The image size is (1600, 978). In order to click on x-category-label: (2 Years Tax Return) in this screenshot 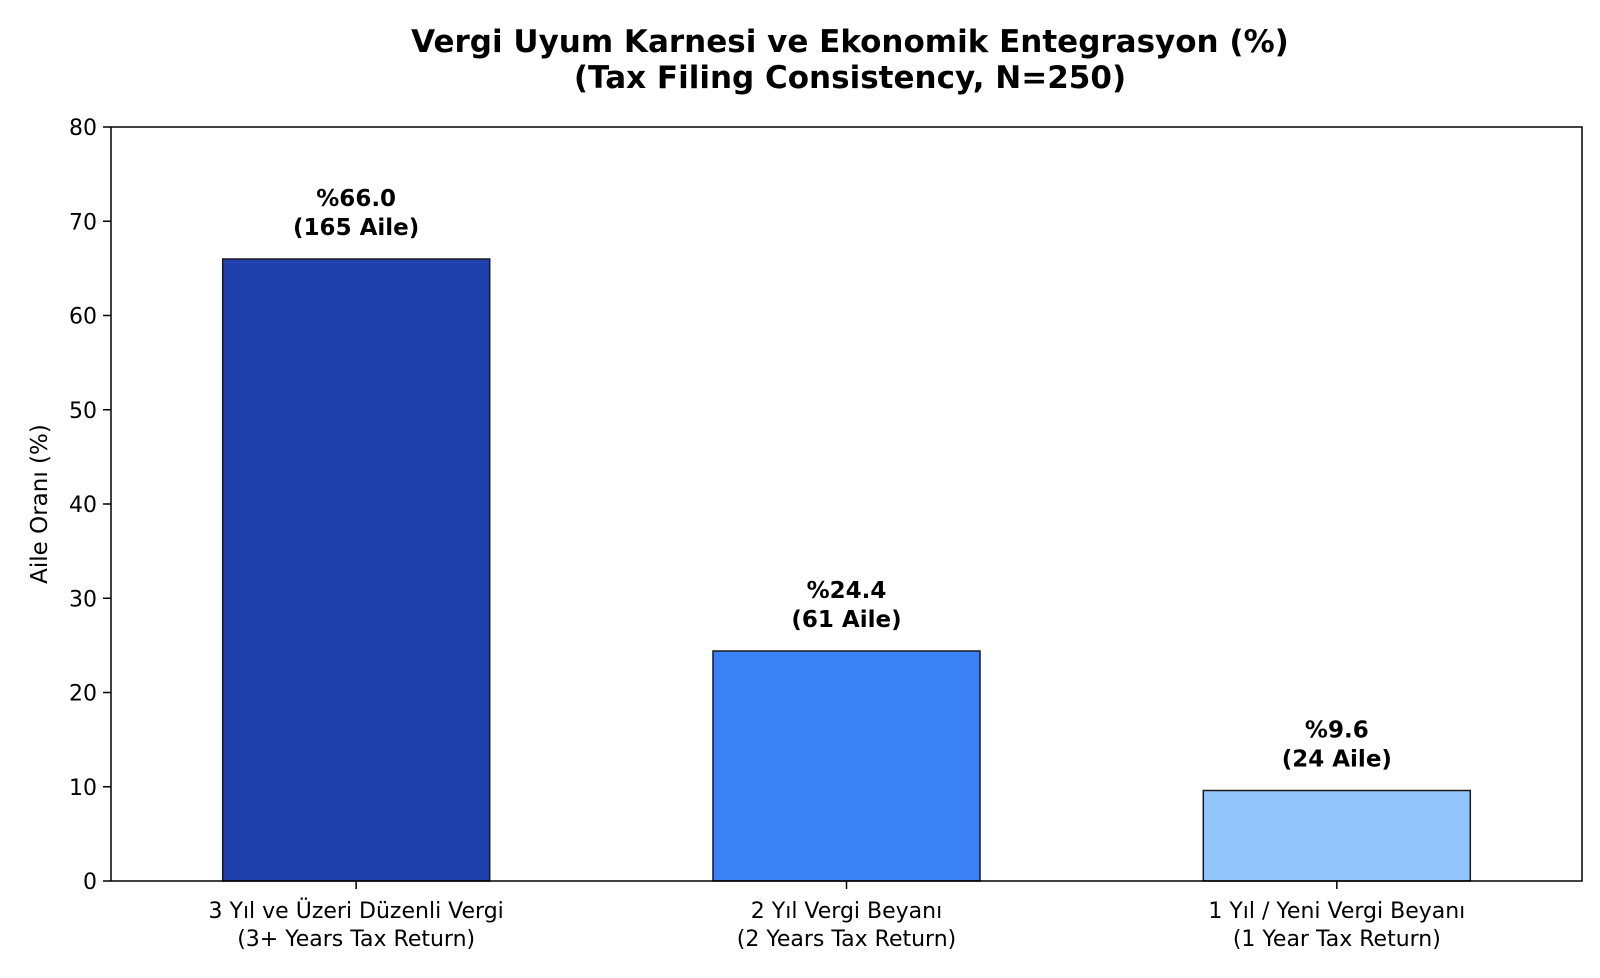, I will do `click(846, 939)`.